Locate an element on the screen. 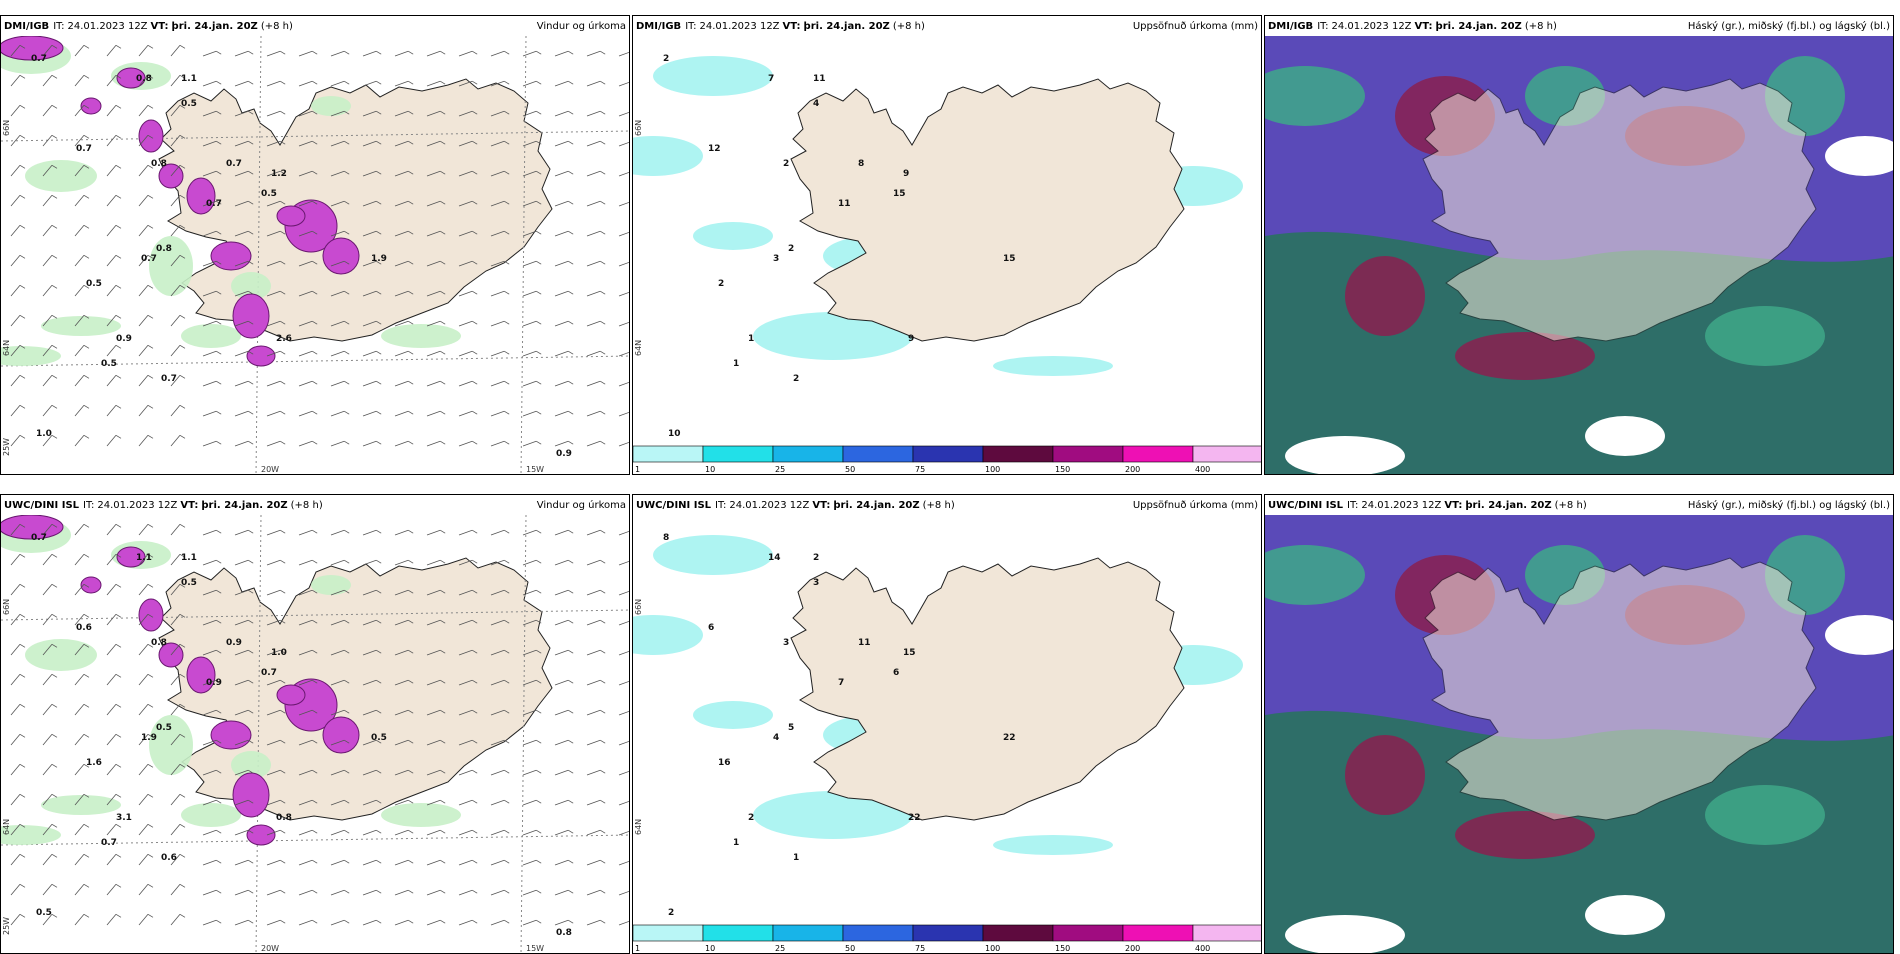 Image resolution: width=1900 pixels, height=954 pixels. value-labels: 81423631115672222541621132 is located at coordinates (928, 735).